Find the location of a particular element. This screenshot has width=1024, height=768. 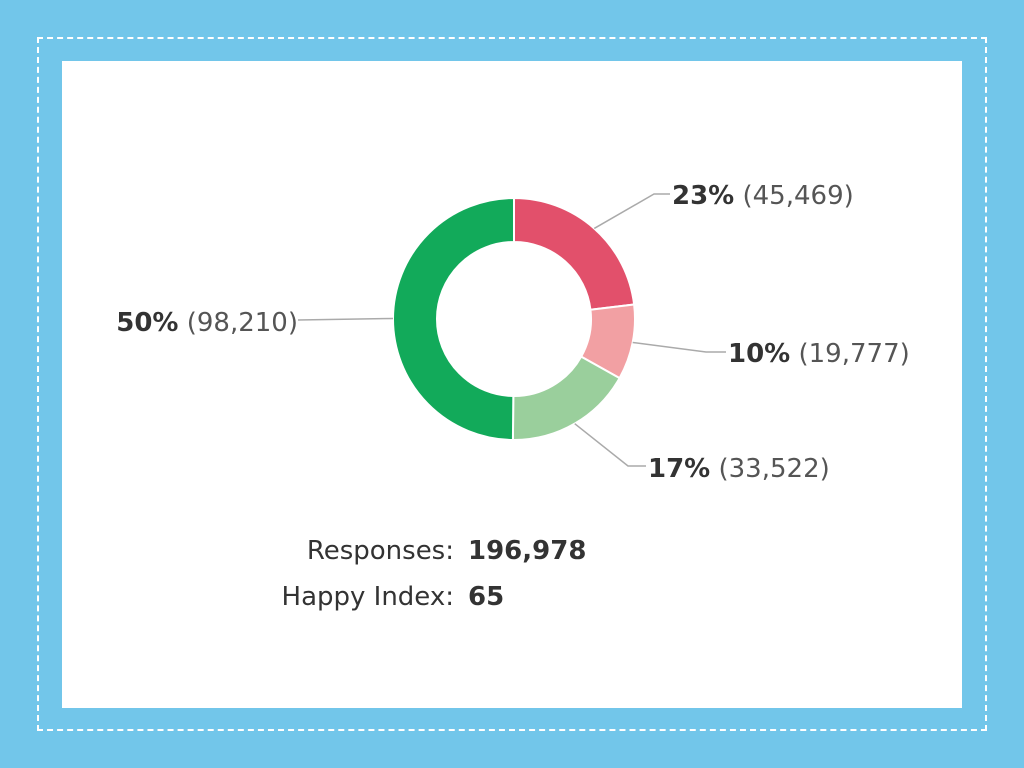

slice-count-0: (45,469) is located at coordinates (794, 196).